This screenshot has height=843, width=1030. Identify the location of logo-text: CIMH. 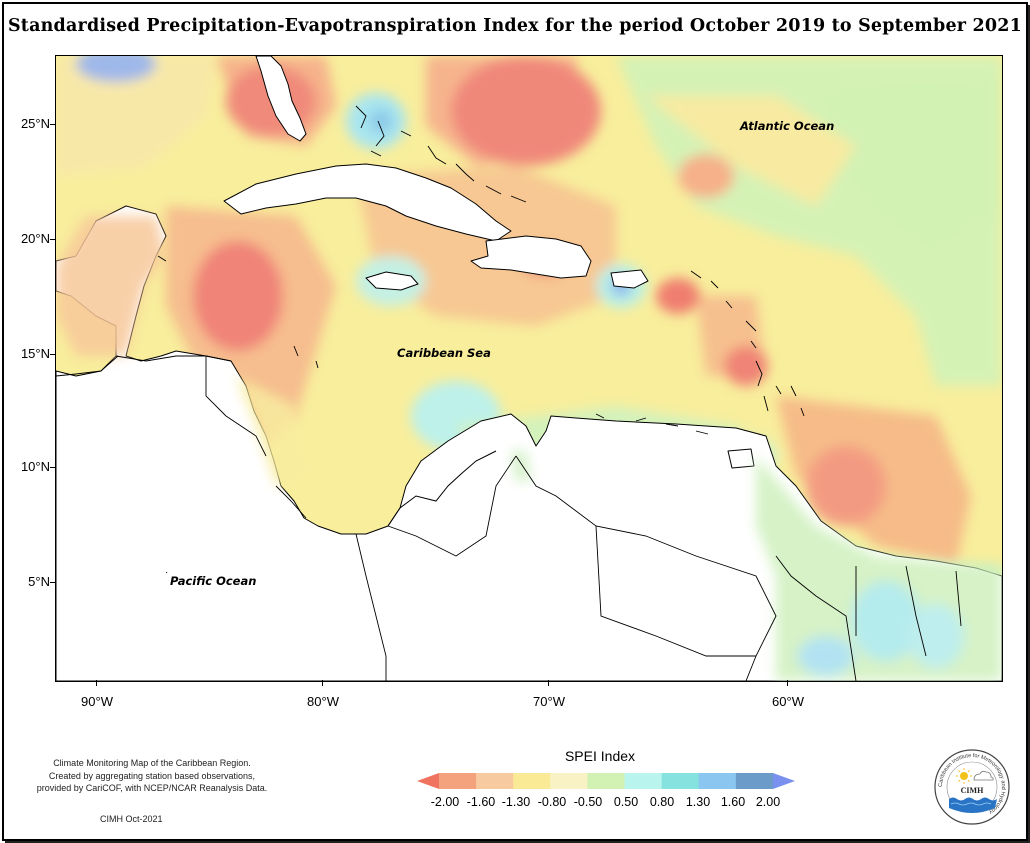
(972, 790).